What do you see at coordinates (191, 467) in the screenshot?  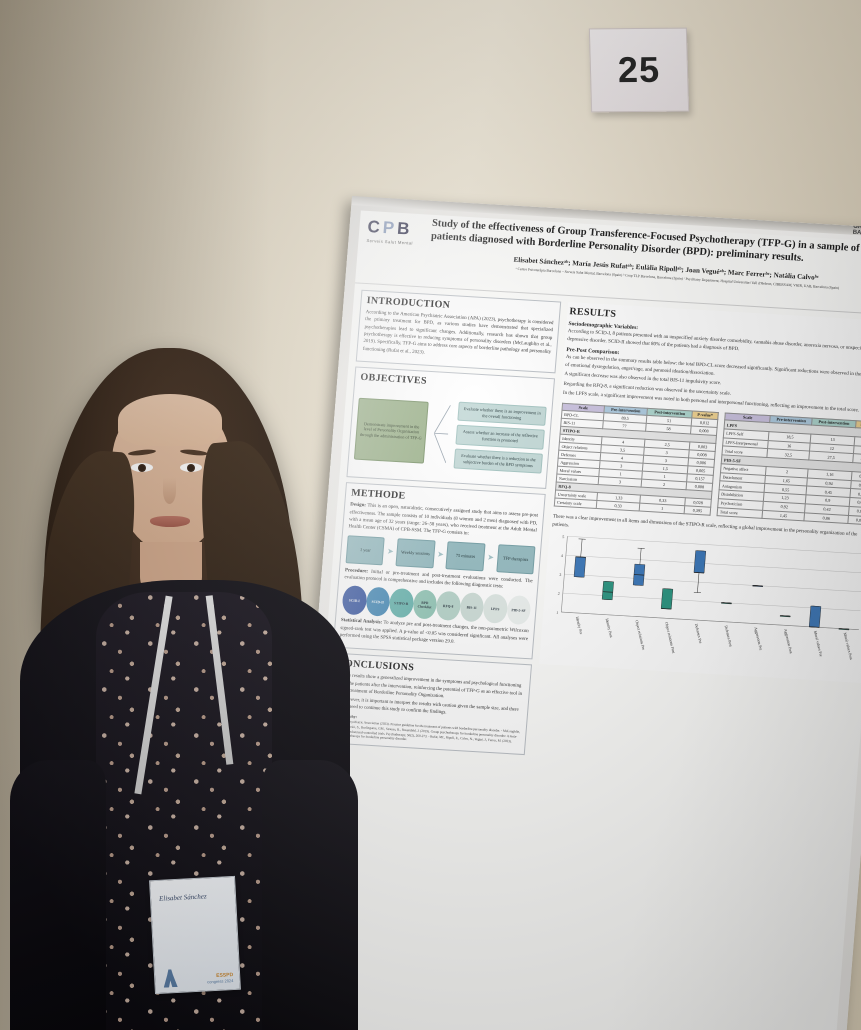 I see `eye-right` at bounding box center [191, 467].